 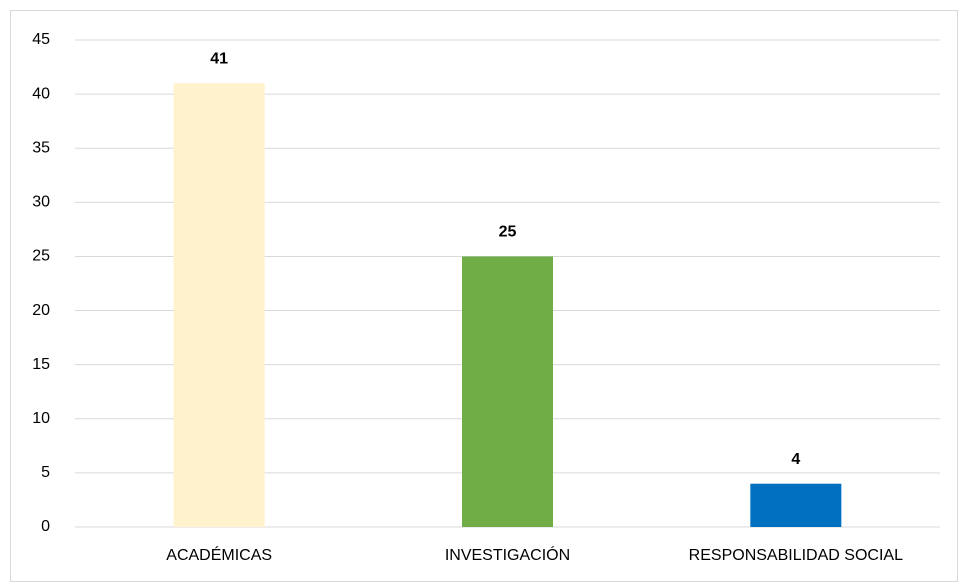 I want to click on y-tick-label: 15, so click(x=41, y=364).